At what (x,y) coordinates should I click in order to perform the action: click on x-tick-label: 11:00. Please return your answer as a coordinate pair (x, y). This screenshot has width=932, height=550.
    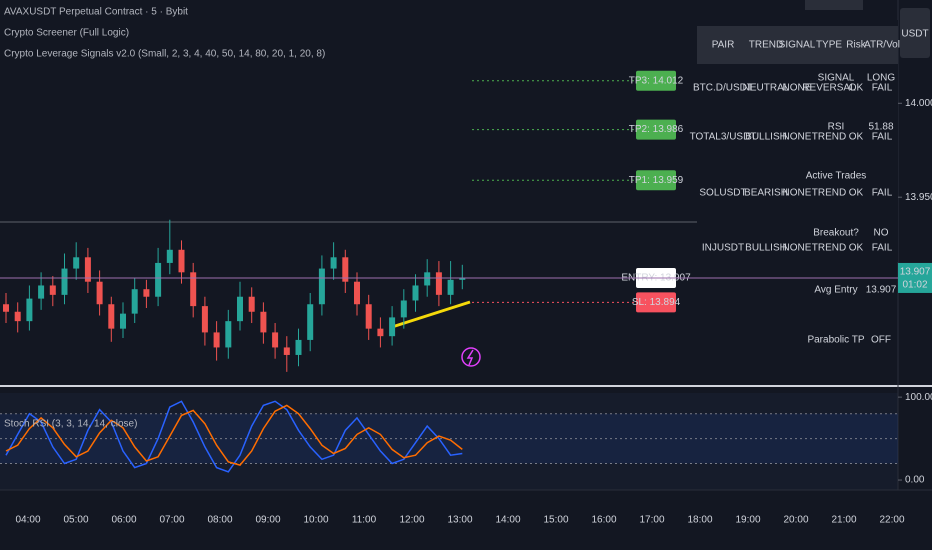
    Looking at the image, I should click on (364, 520).